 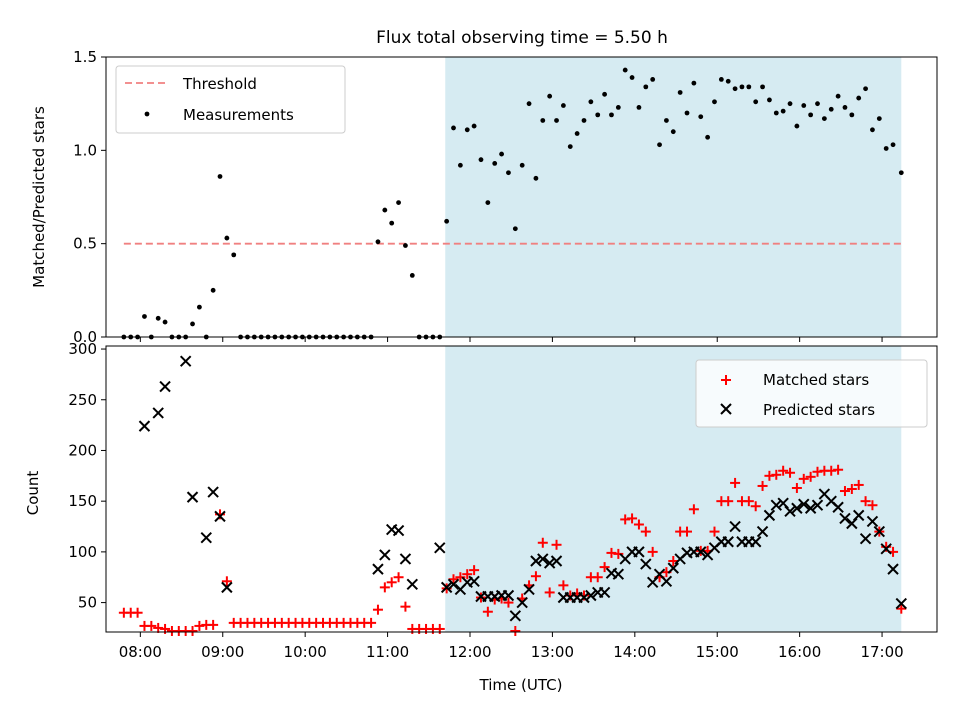 I want to click on count-y-ticks: 50 100 150 200 250 300, so click(x=87, y=476).